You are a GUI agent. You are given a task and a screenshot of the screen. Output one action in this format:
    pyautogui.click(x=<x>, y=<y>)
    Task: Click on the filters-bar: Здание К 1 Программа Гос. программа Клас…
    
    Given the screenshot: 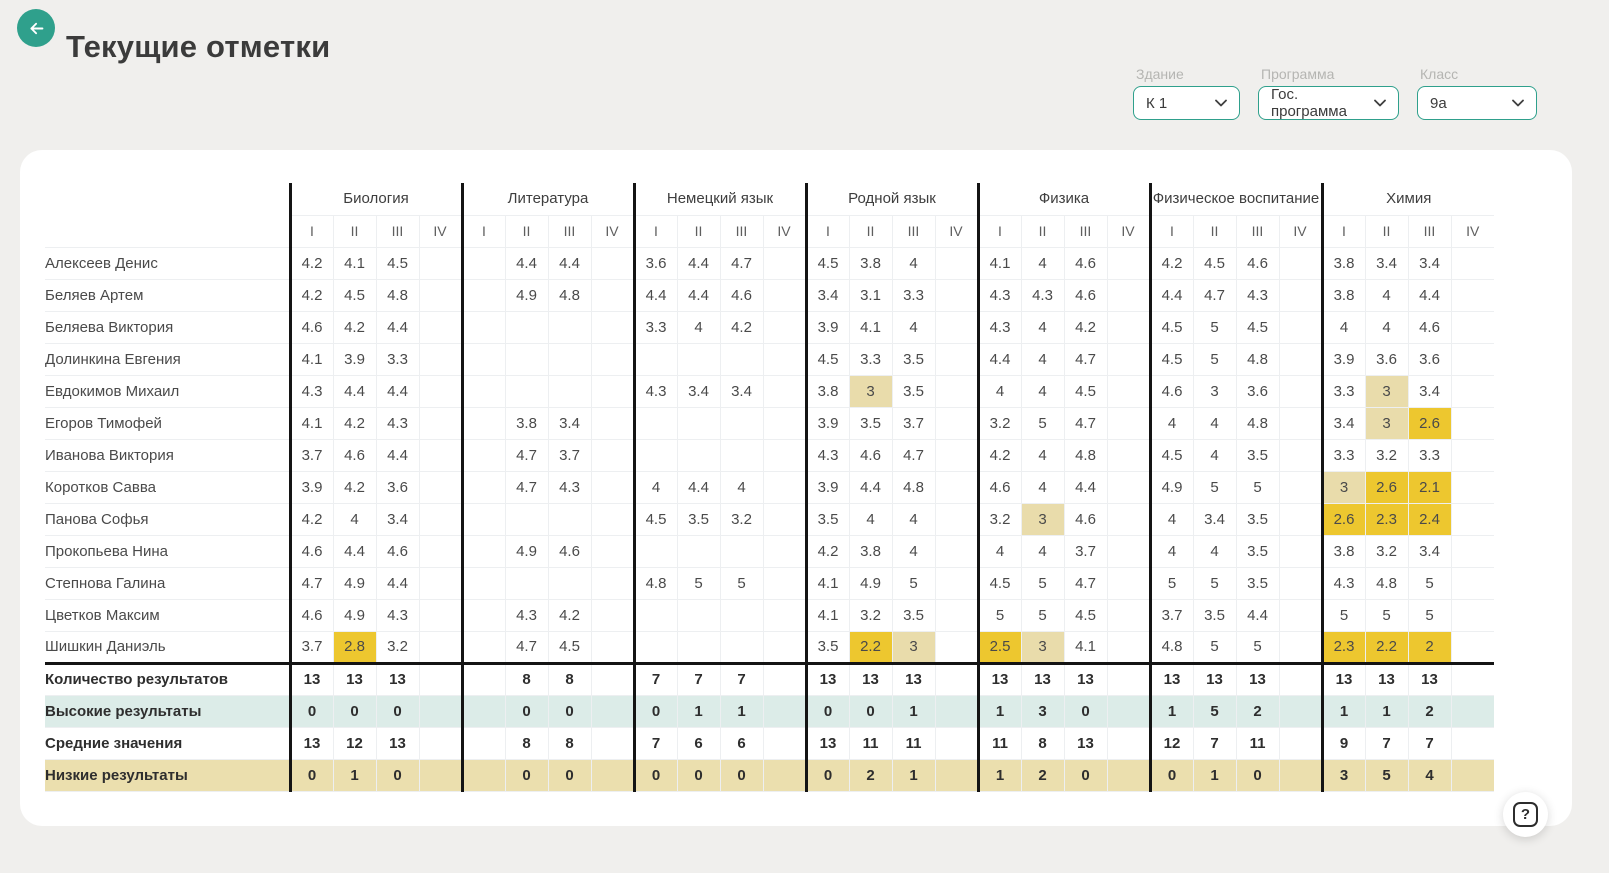 What is the action you would take?
    pyautogui.click(x=1335, y=93)
    